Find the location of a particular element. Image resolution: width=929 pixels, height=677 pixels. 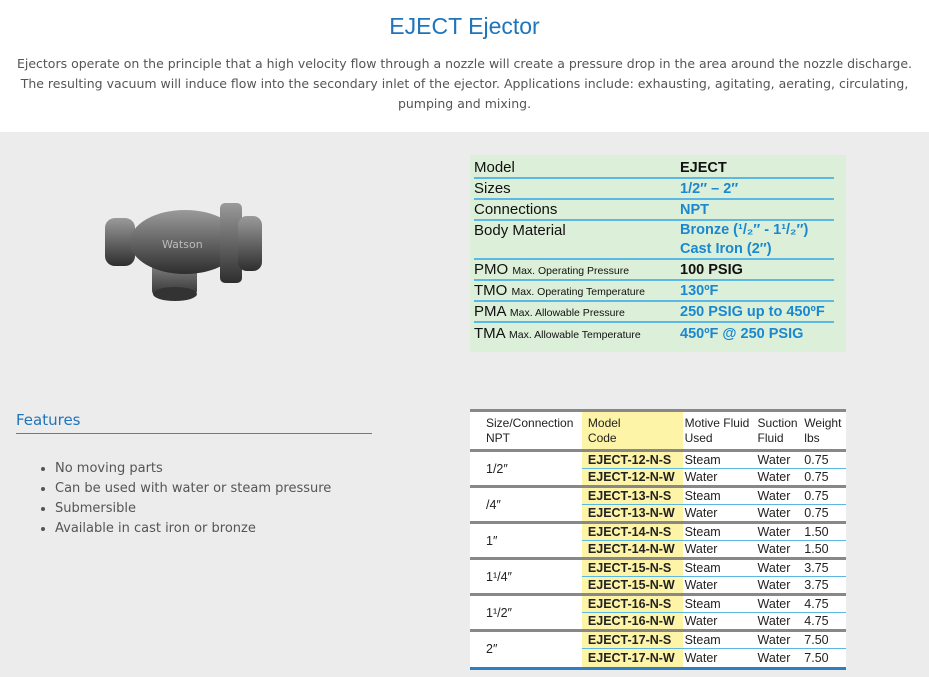

header-line: Suction is located at coordinates (777, 423).